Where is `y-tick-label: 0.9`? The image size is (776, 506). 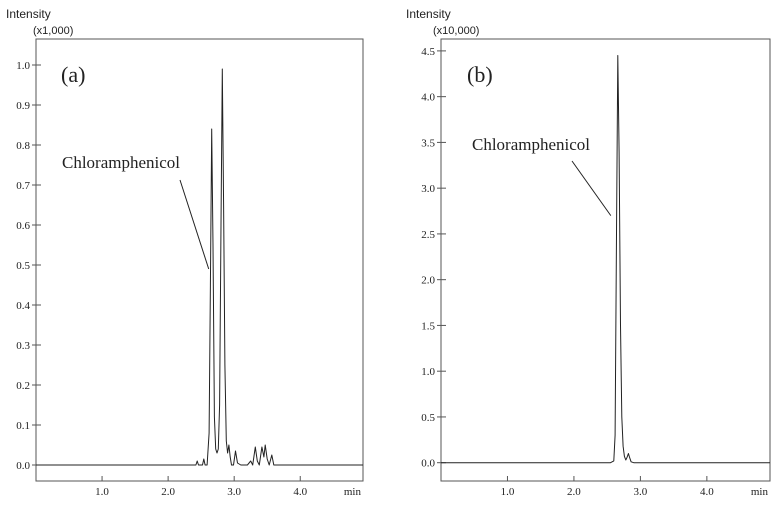 y-tick-label: 0.9 is located at coordinates (23, 106).